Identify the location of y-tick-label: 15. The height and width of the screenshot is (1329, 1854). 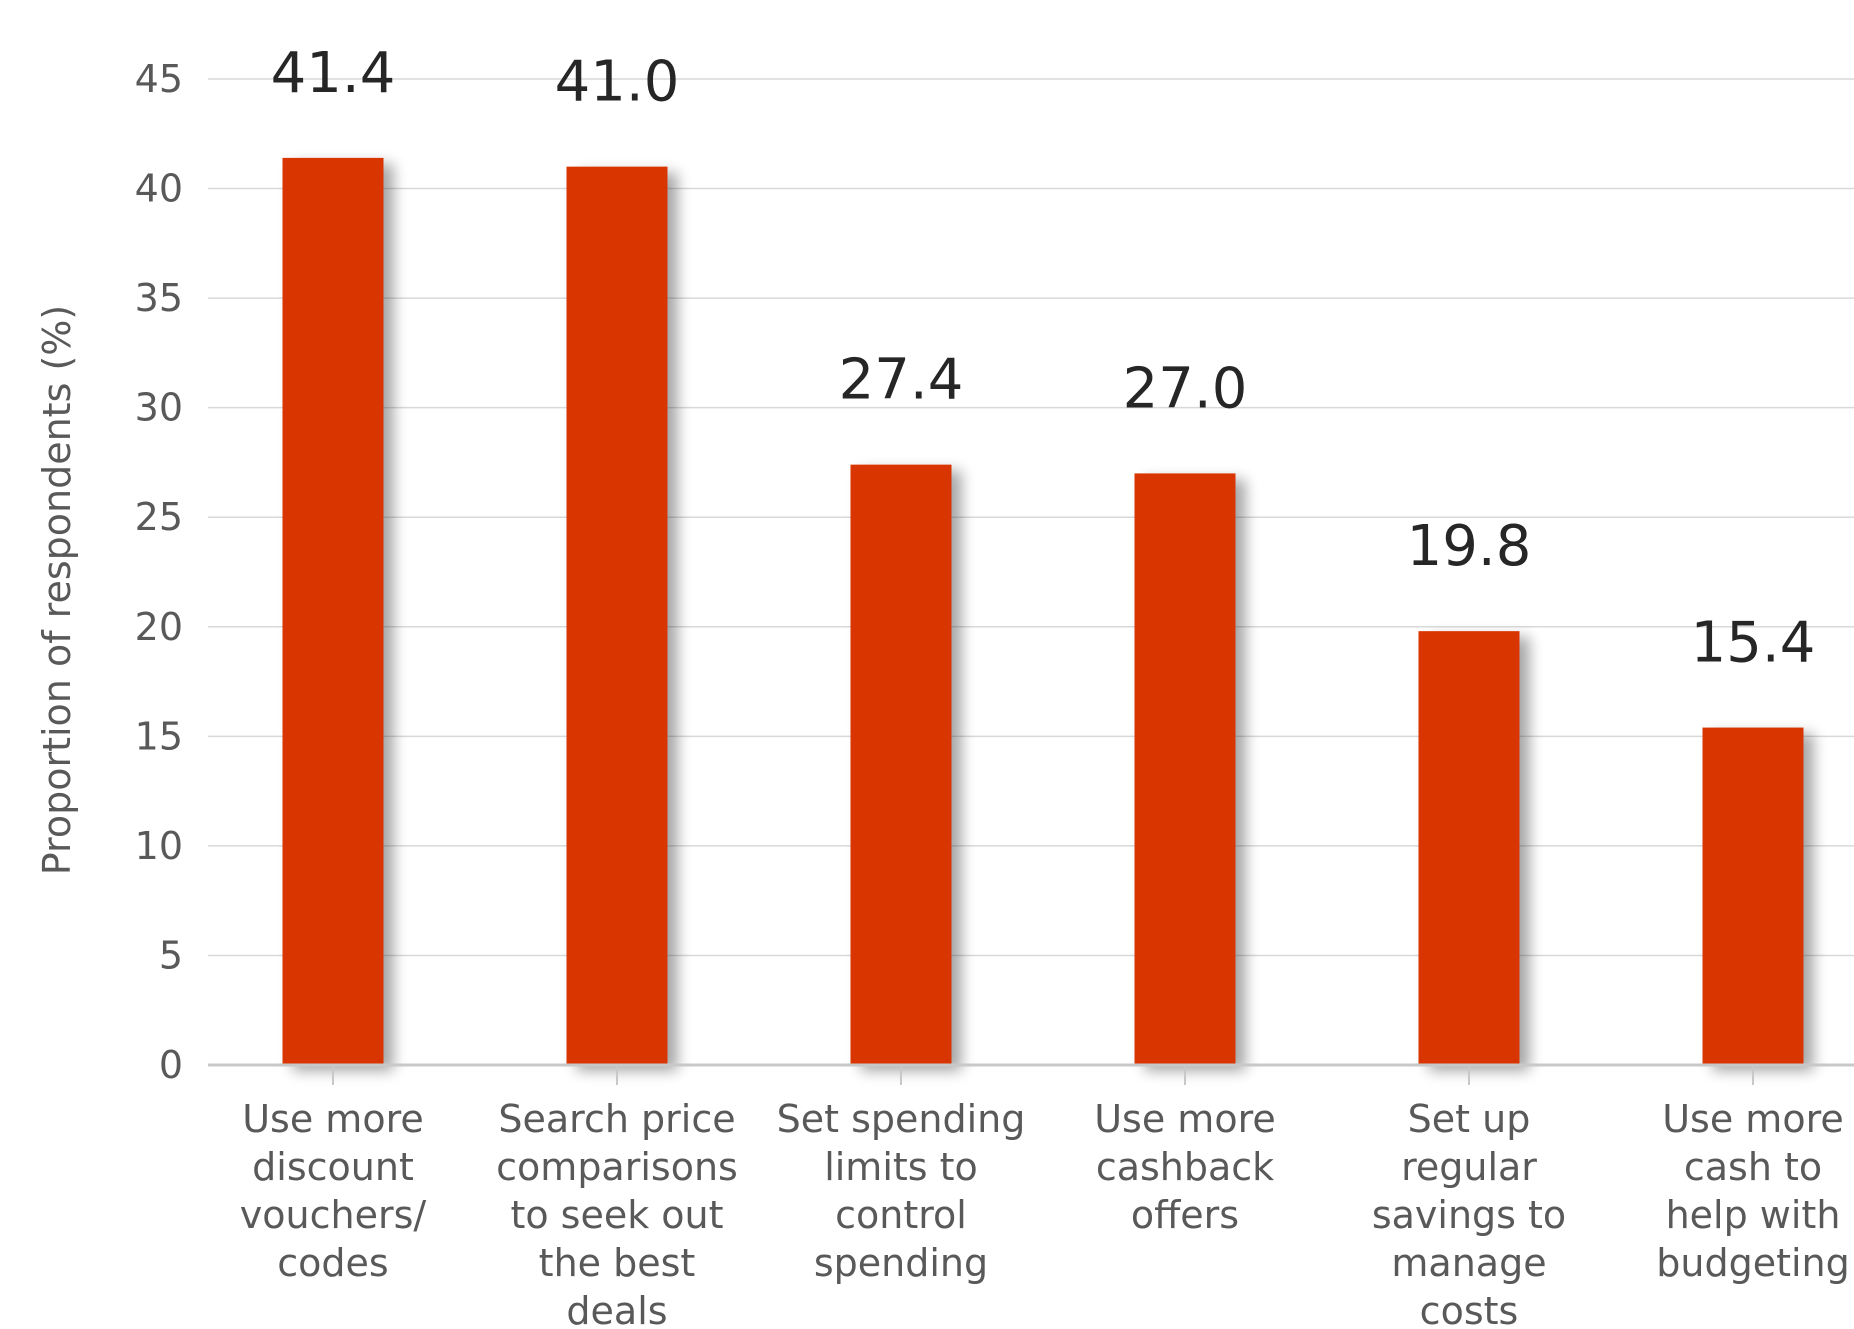
(159, 736).